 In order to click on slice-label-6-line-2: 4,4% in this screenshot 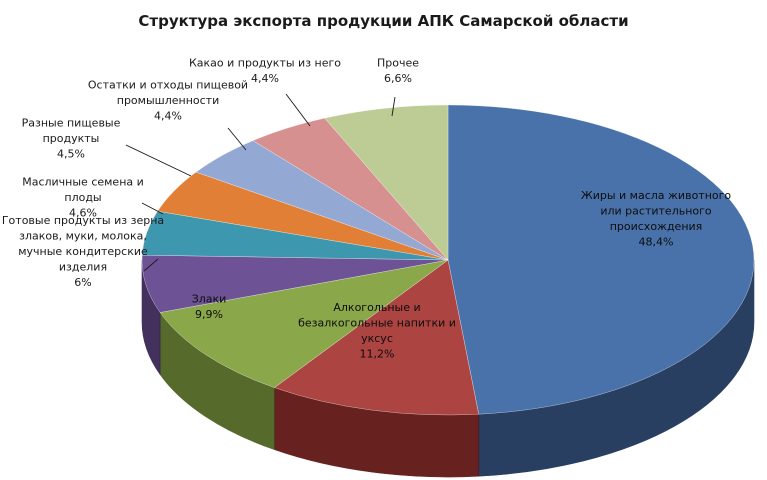, I will do `click(168, 116)`.